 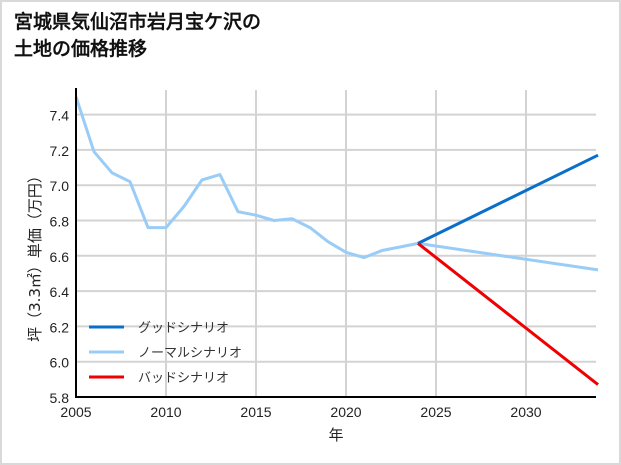 What do you see at coordinates (345, 412) in the screenshot?
I see `x-tick-label: 2020` at bounding box center [345, 412].